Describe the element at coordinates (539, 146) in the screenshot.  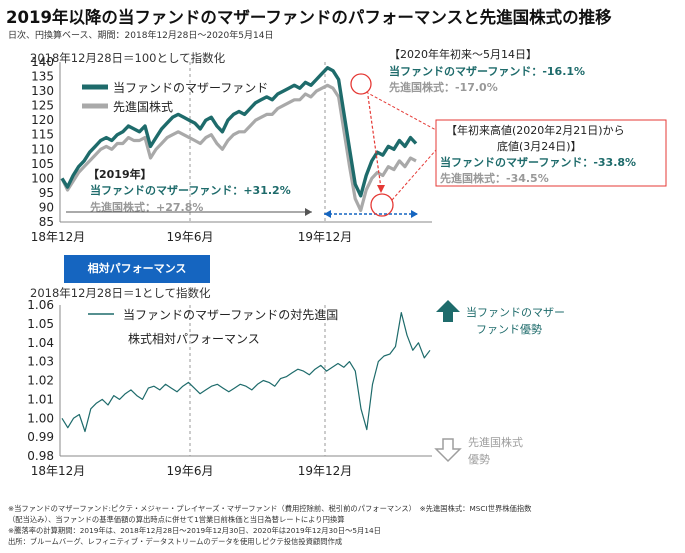
I see `drawdown-title2: 底値(3月24日)】` at that location.